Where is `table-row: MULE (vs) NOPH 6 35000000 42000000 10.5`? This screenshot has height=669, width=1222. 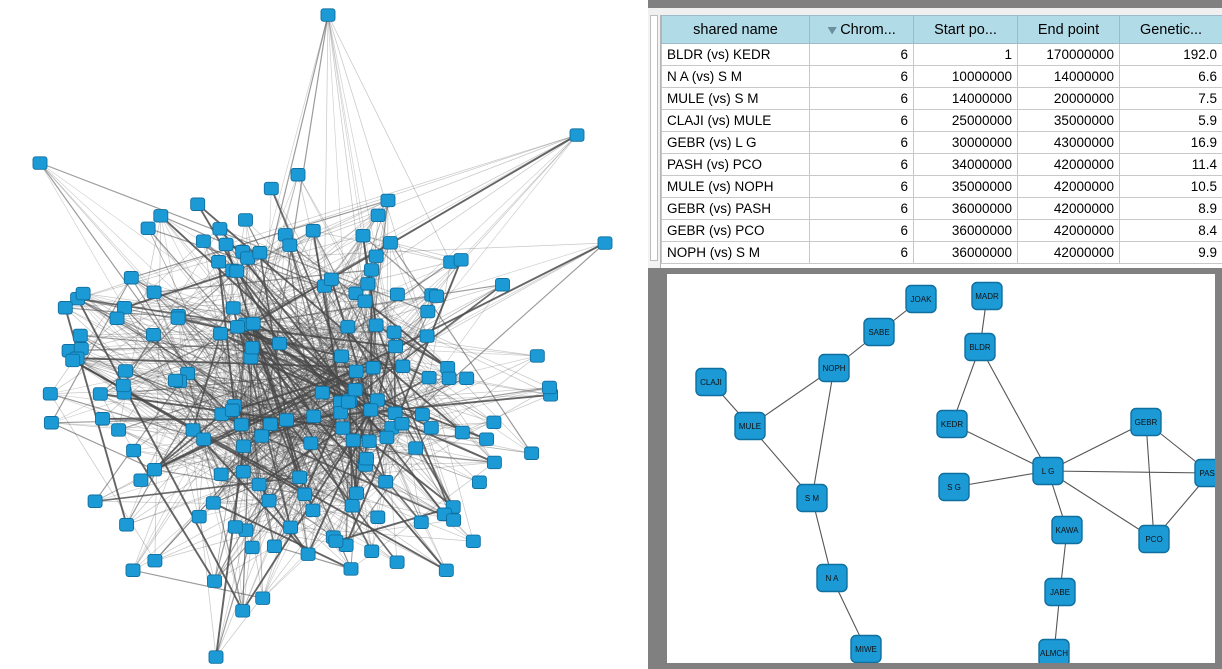 table-row: MULE (vs) NOPH 6 35000000 42000000 10.5 is located at coordinates (941, 186).